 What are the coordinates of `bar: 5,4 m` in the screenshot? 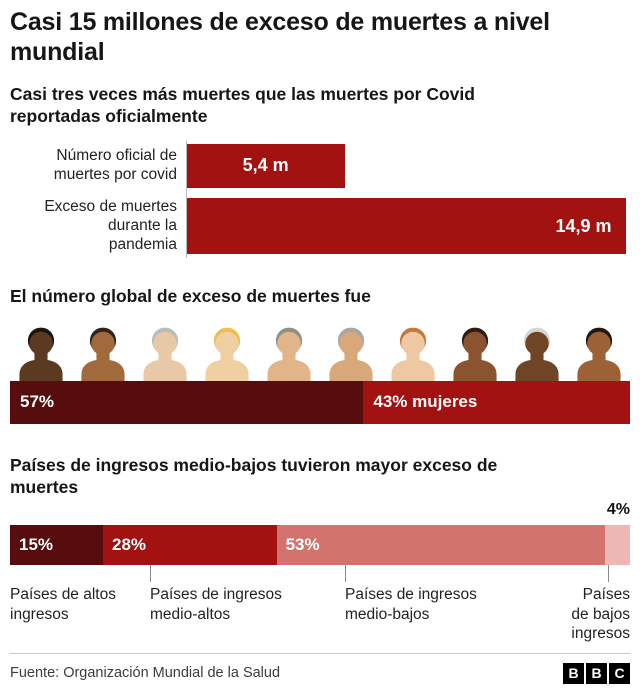 It's located at (266, 165).